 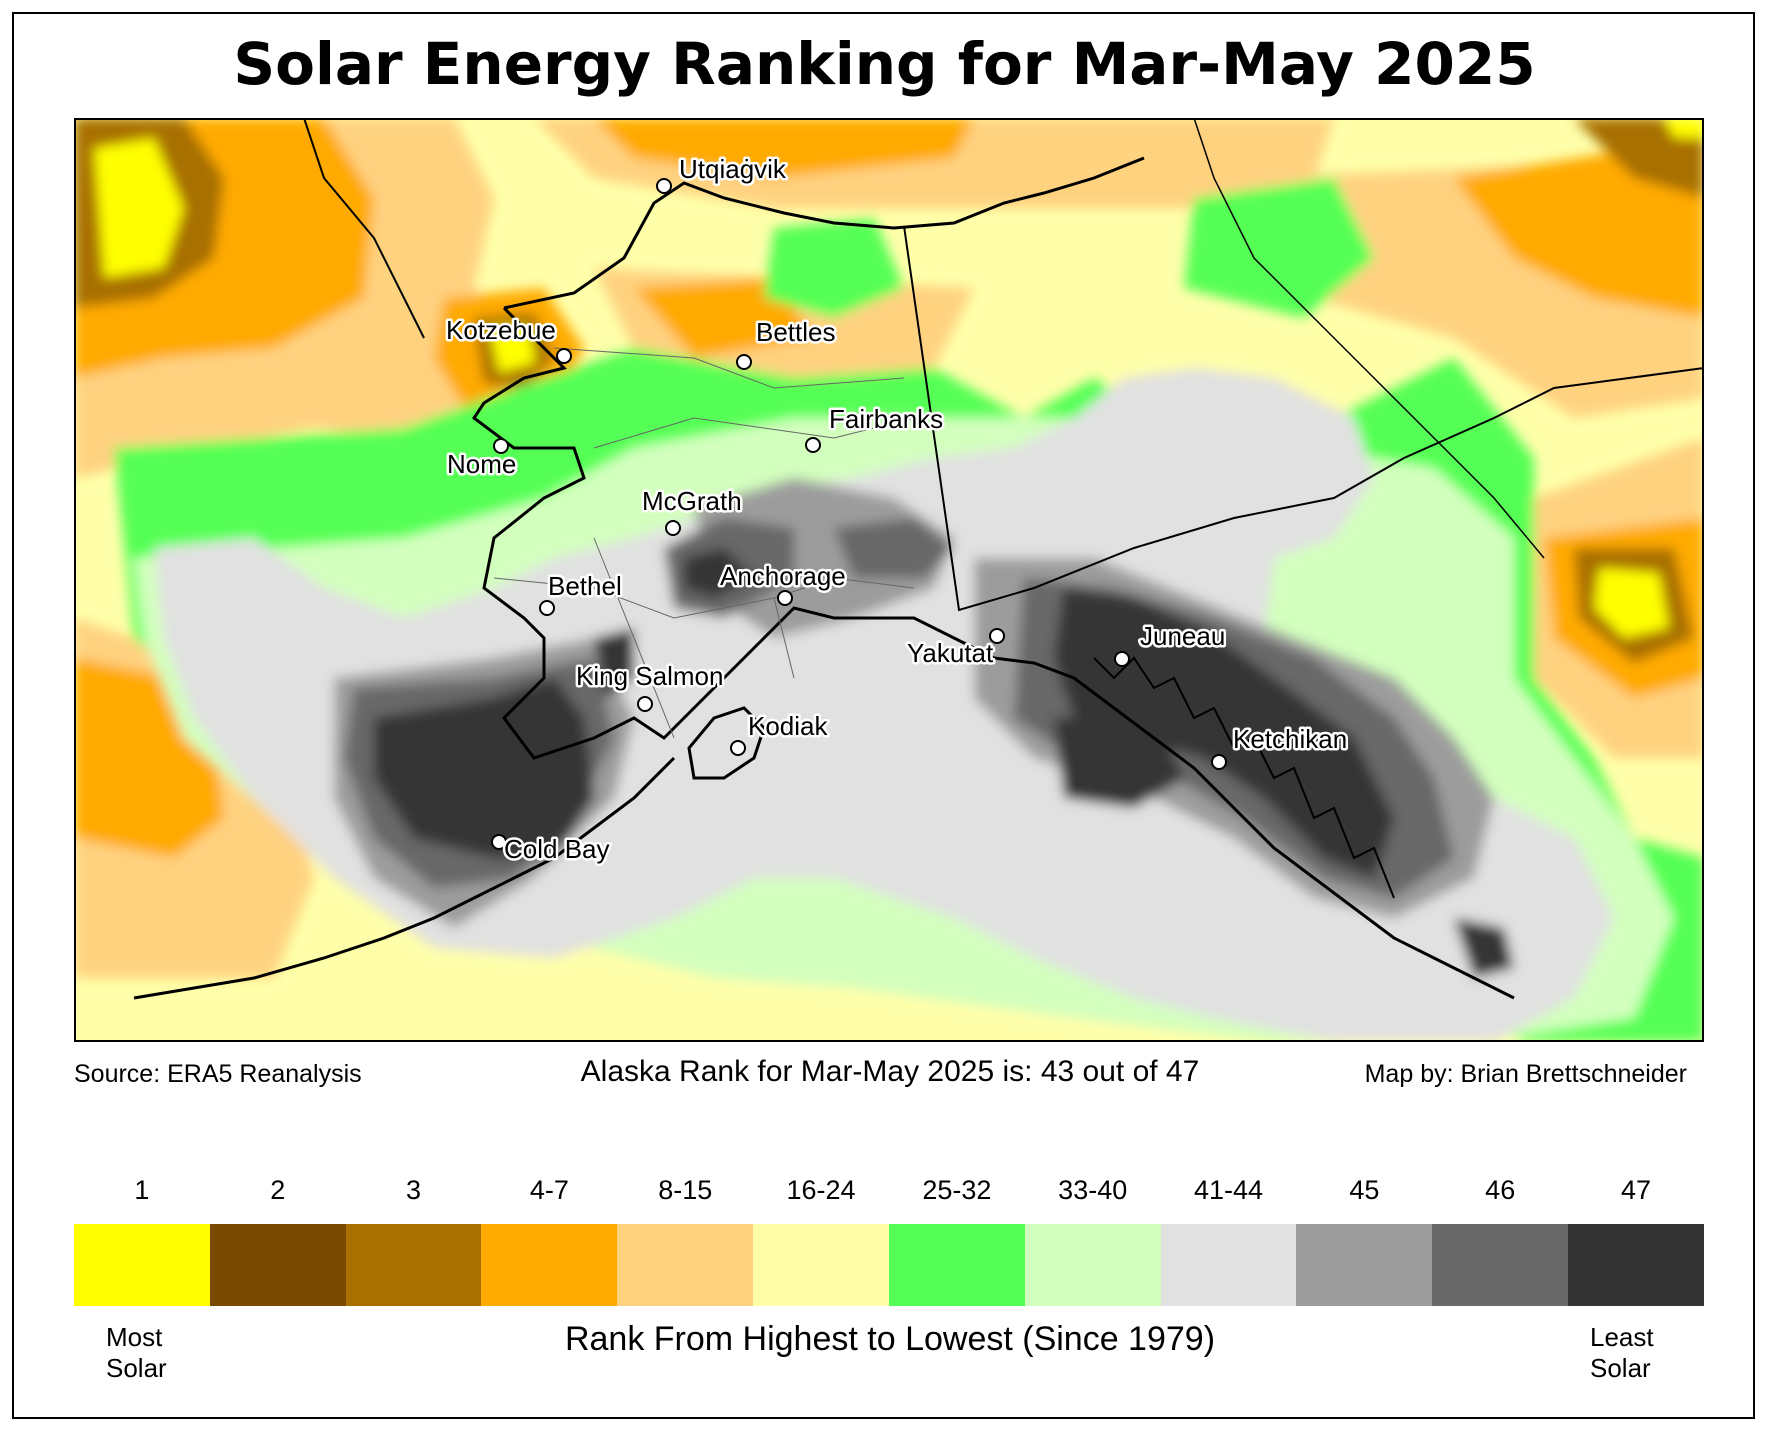 I want to click on kodiak-island, so click(x=726, y=743).